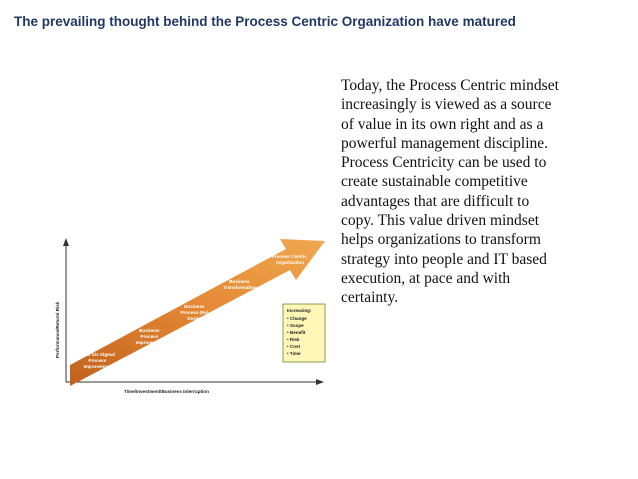  What do you see at coordinates (295, 325) in the screenshot?
I see `legend-item: • Scope` at bounding box center [295, 325].